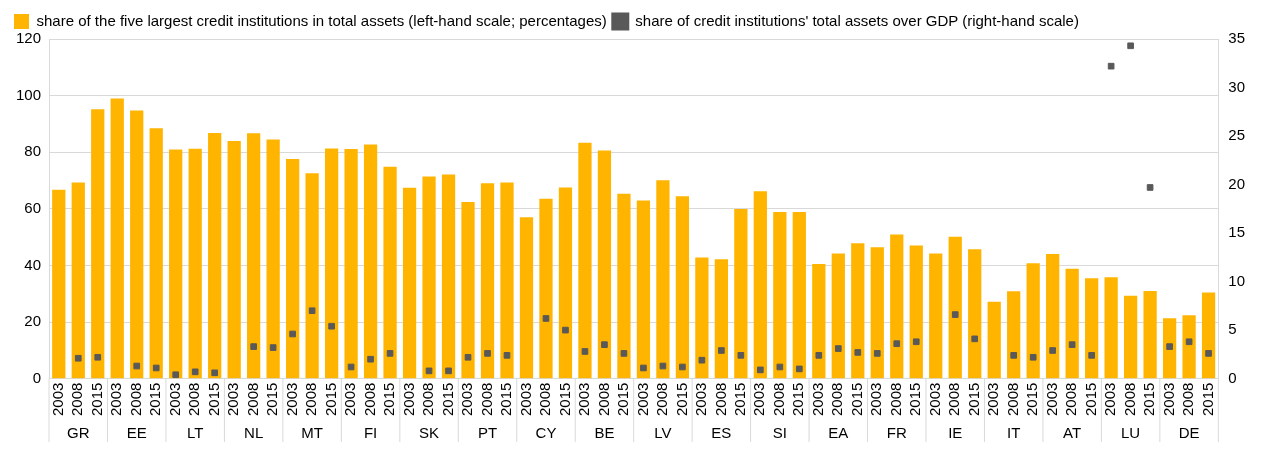 This screenshot has height=450, width=1267. What do you see at coordinates (1236, 86) in the screenshot?
I see `y2-tick-label: 30` at bounding box center [1236, 86].